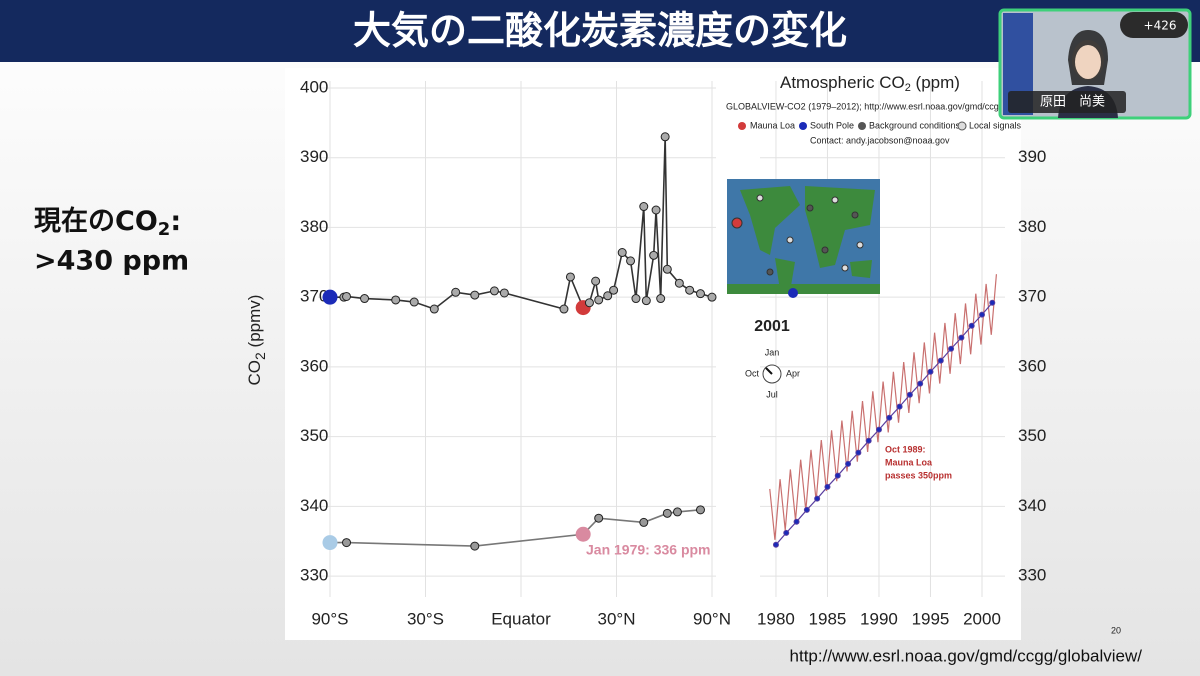 Image resolution: width=1200 pixels, height=676 pixels. What do you see at coordinates (752, 373) in the screenshot?
I see `month: Oct` at bounding box center [752, 373].